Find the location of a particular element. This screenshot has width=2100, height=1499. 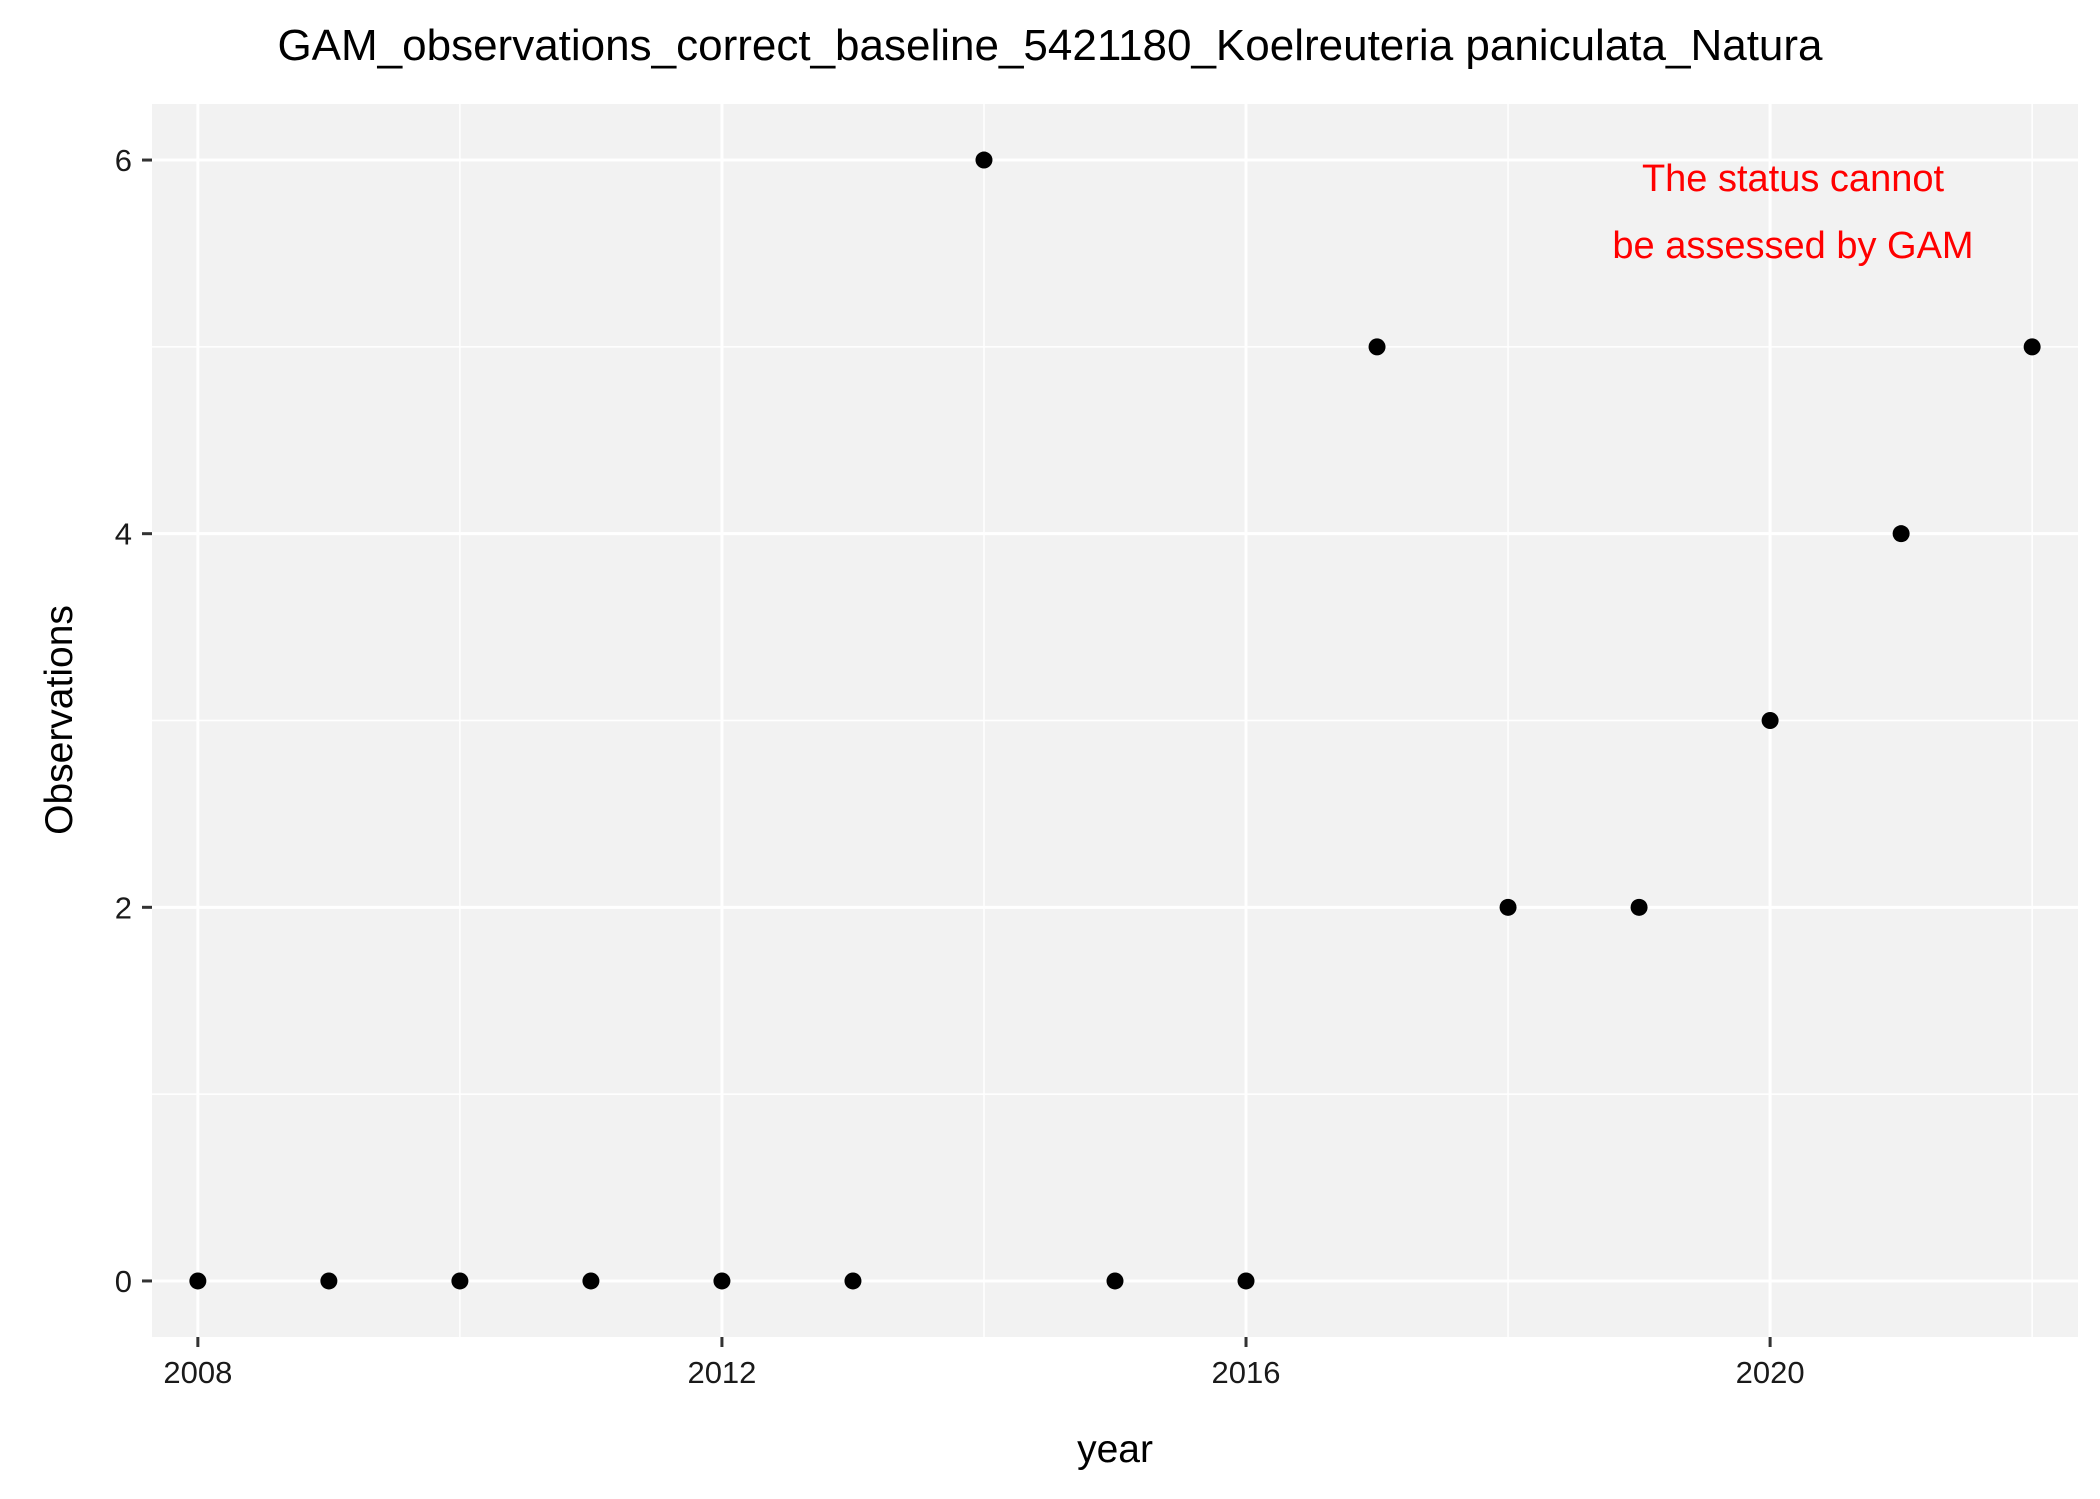

y-axis-title: Observations is located at coordinates (59, 720).